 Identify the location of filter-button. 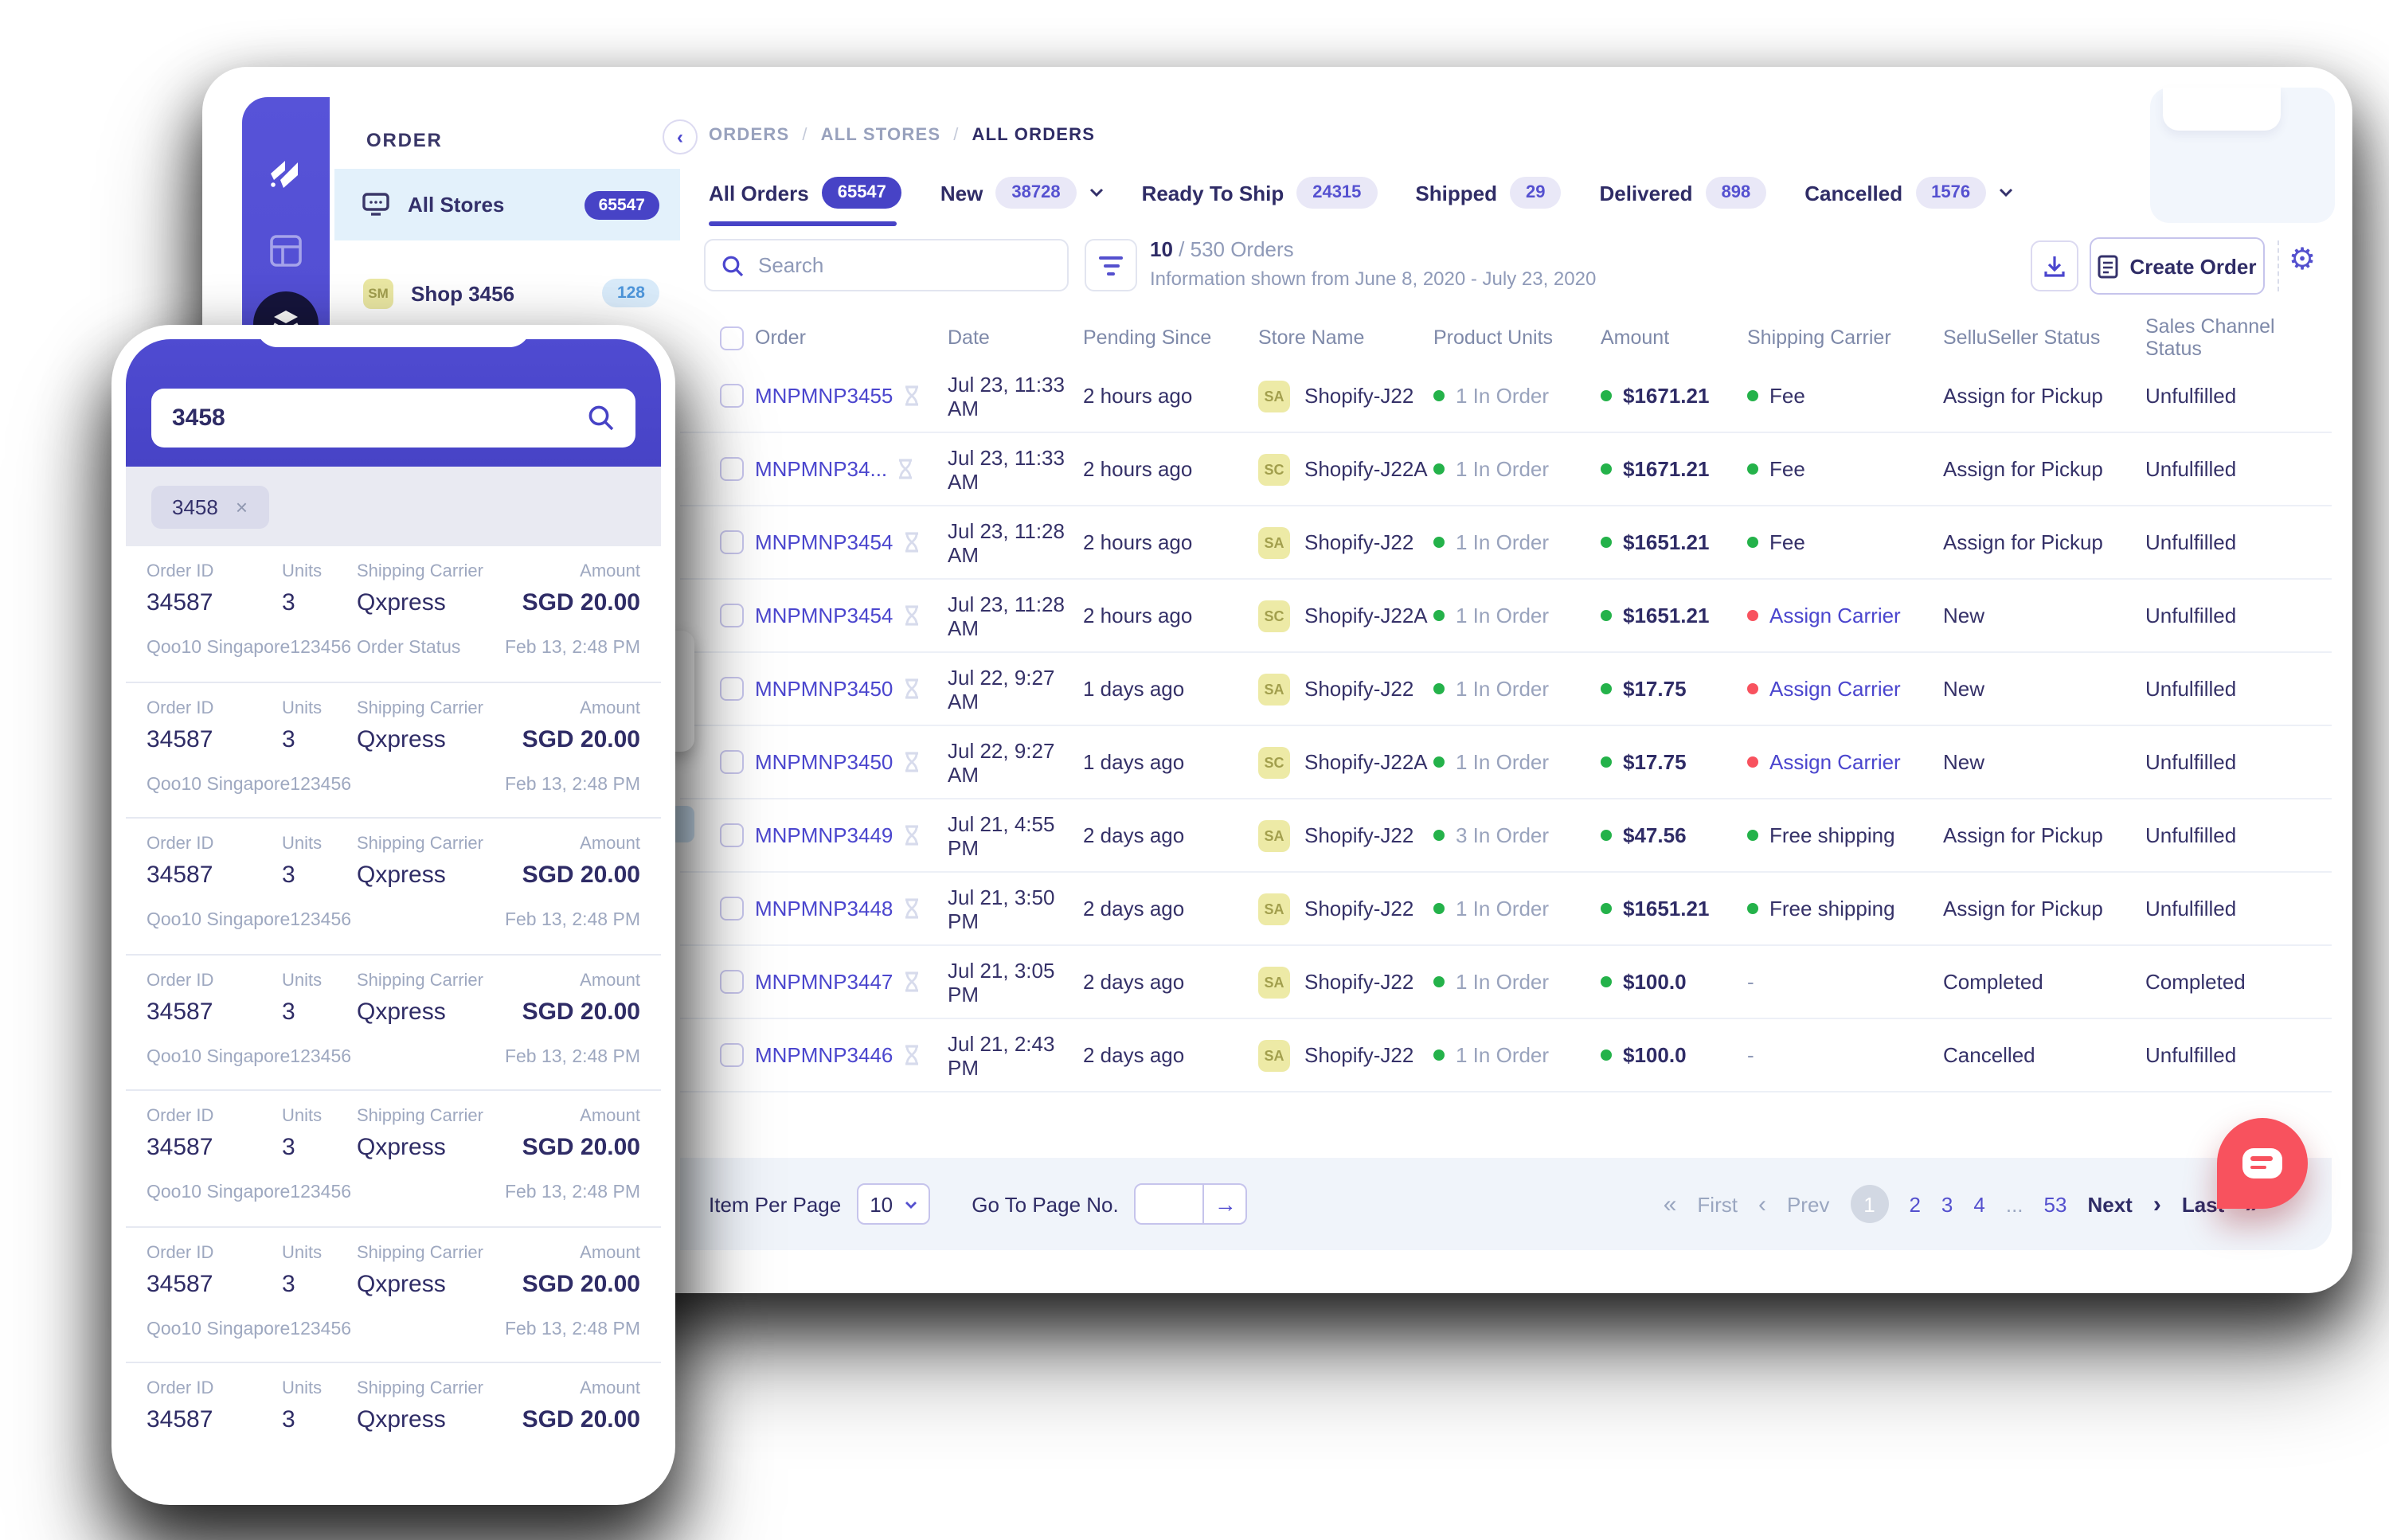
(1111, 265).